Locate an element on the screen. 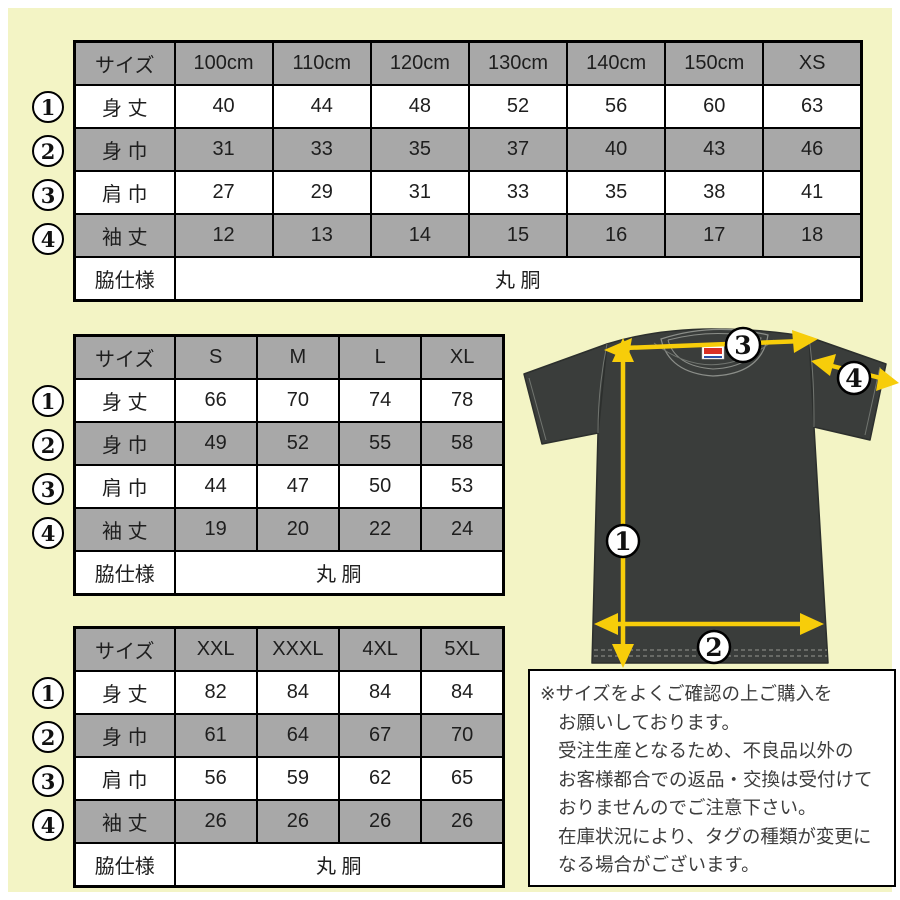 This screenshot has height=900, width=900. value-cell: 78 is located at coordinates (462, 400).